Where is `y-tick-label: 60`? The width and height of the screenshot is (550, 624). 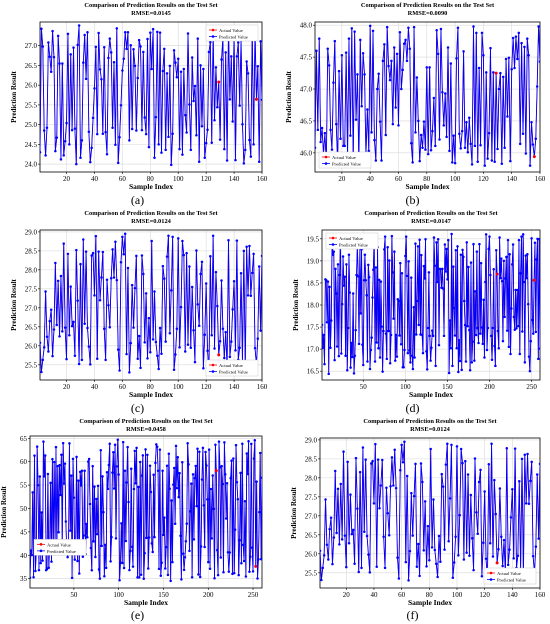
y-tick-label: 60 is located at coordinates (24, 462).